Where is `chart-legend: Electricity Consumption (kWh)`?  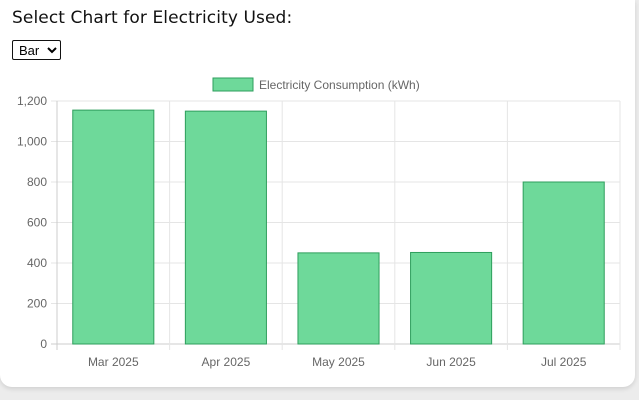 chart-legend: Electricity Consumption (kWh) is located at coordinates (316, 84).